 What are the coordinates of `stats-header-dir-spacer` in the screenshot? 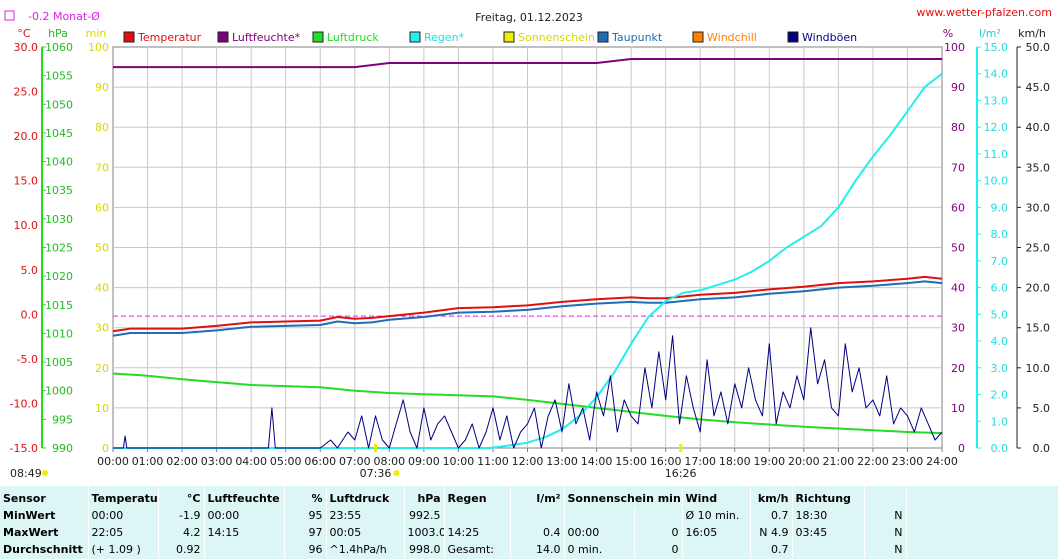 It's located at (885, 496).